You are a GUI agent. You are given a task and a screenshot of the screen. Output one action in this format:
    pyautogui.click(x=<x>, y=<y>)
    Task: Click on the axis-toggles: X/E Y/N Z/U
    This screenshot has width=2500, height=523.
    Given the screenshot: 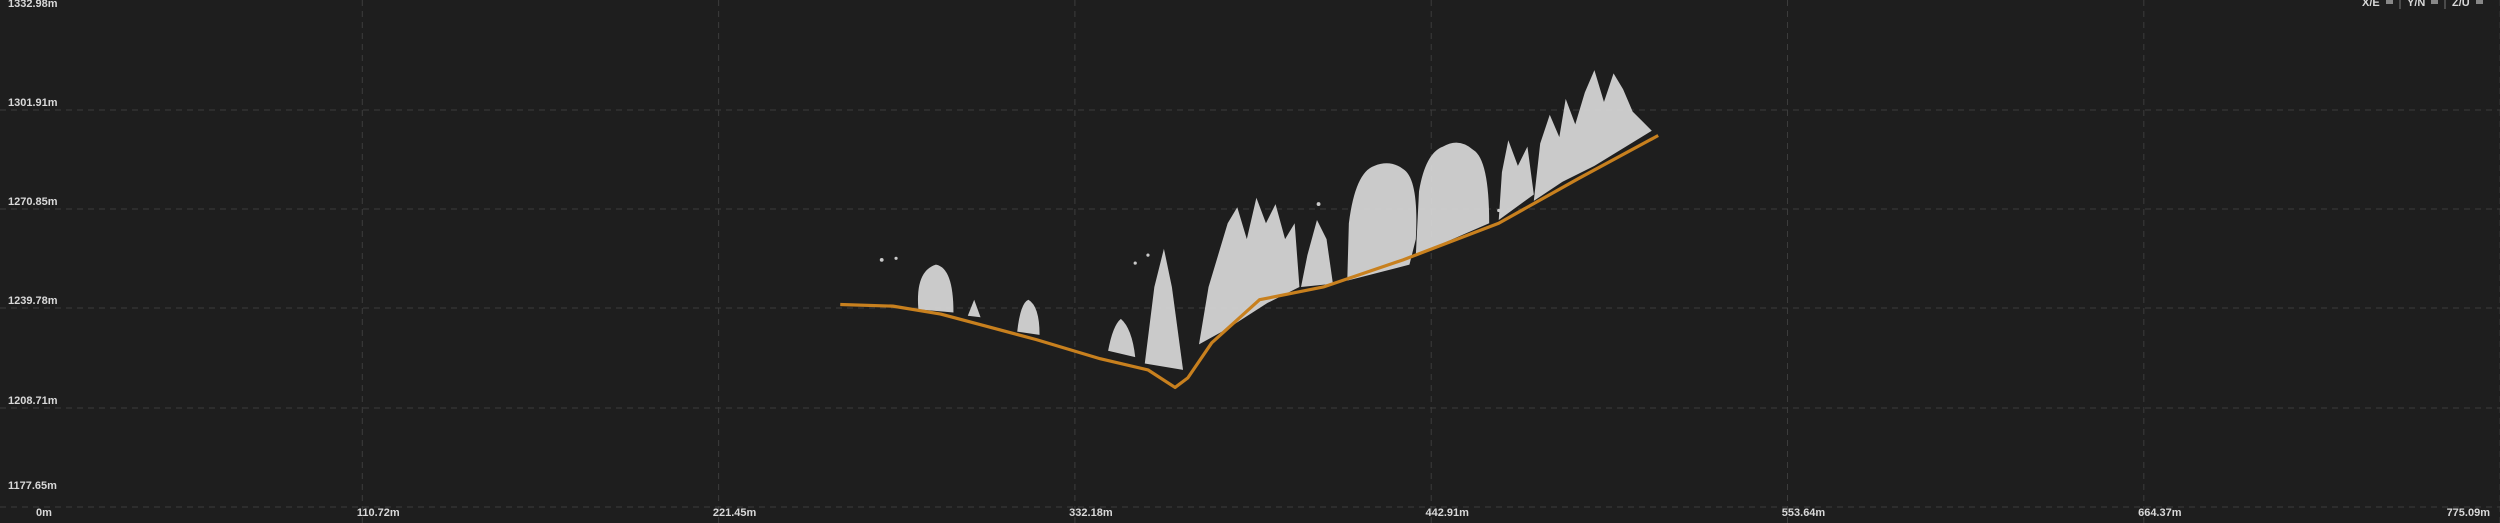 What is the action you would take?
    pyautogui.click(x=2422, y=4)
    